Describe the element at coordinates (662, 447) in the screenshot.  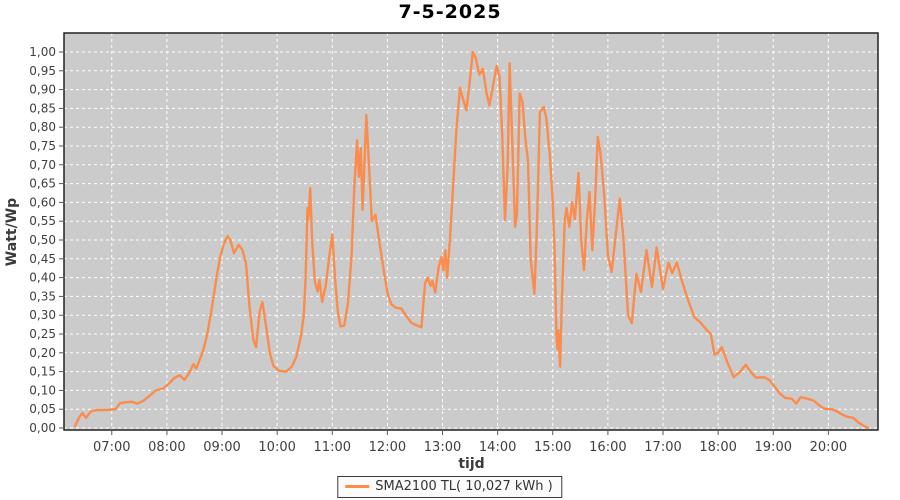
I see `x-tick-label: 17:00` at that location.